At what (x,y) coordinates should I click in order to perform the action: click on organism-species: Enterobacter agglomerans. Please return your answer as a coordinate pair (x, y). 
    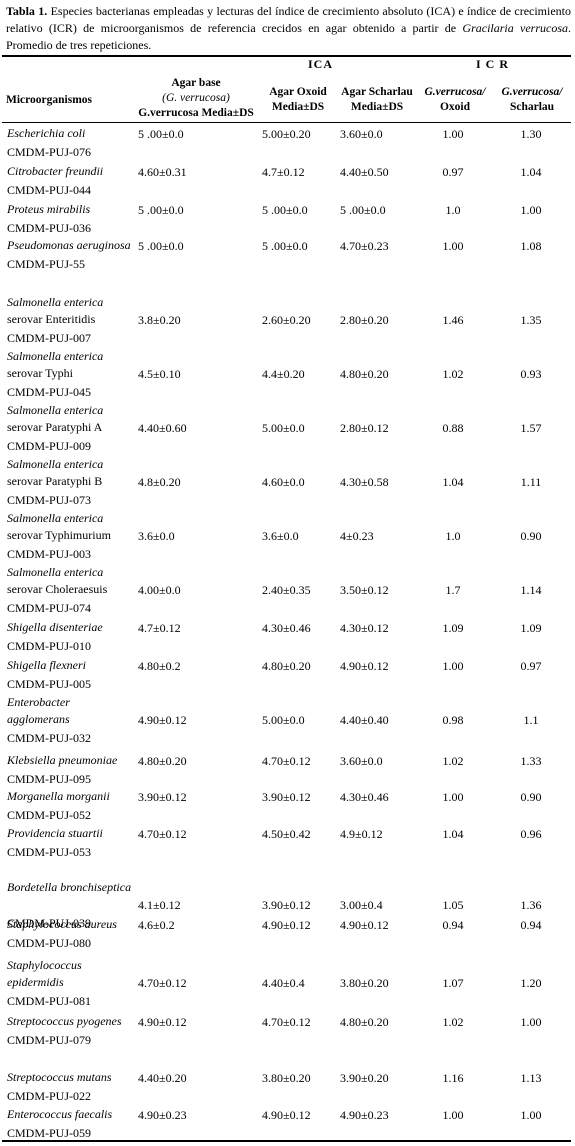
    Looking at the image, I should click on (38, 710).